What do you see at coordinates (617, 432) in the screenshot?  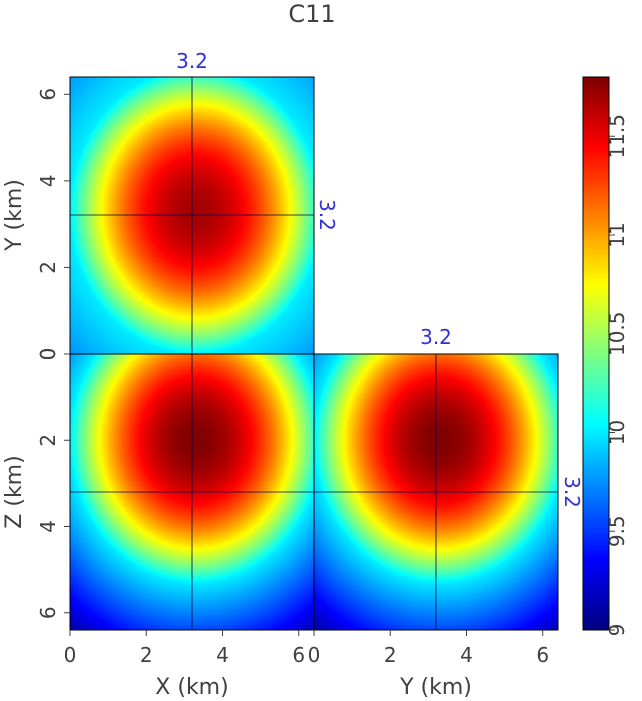 I see `colorbar-tick-label: 10` at bounding box center [617, 432].